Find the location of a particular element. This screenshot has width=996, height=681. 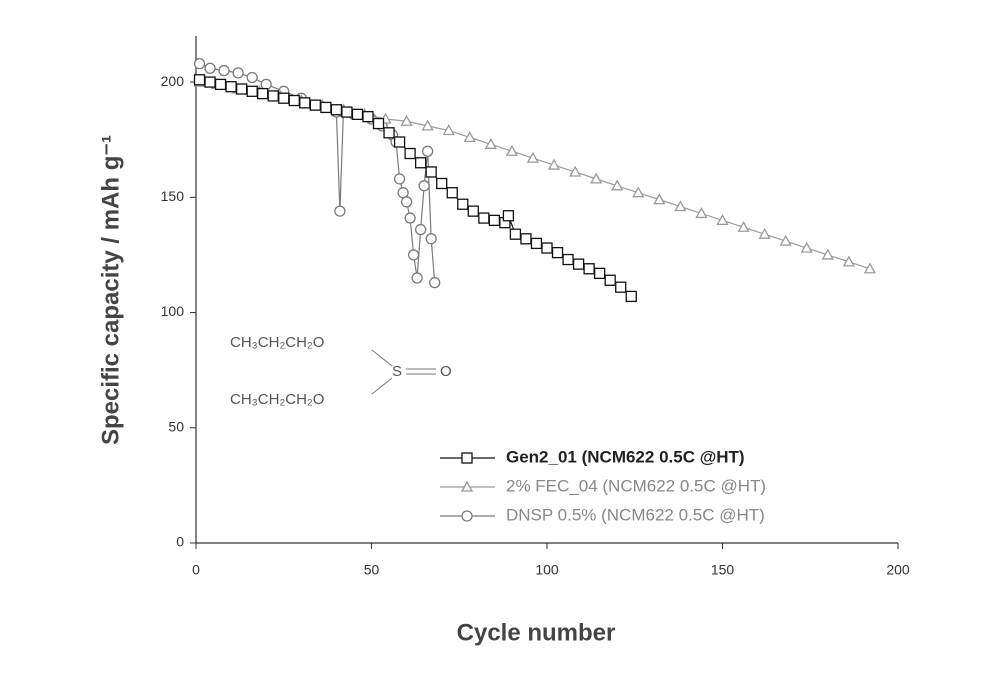

legend-text: 2% FEC_04 (NCM622 0.5C @HT) is located at coordinates (636, 485).